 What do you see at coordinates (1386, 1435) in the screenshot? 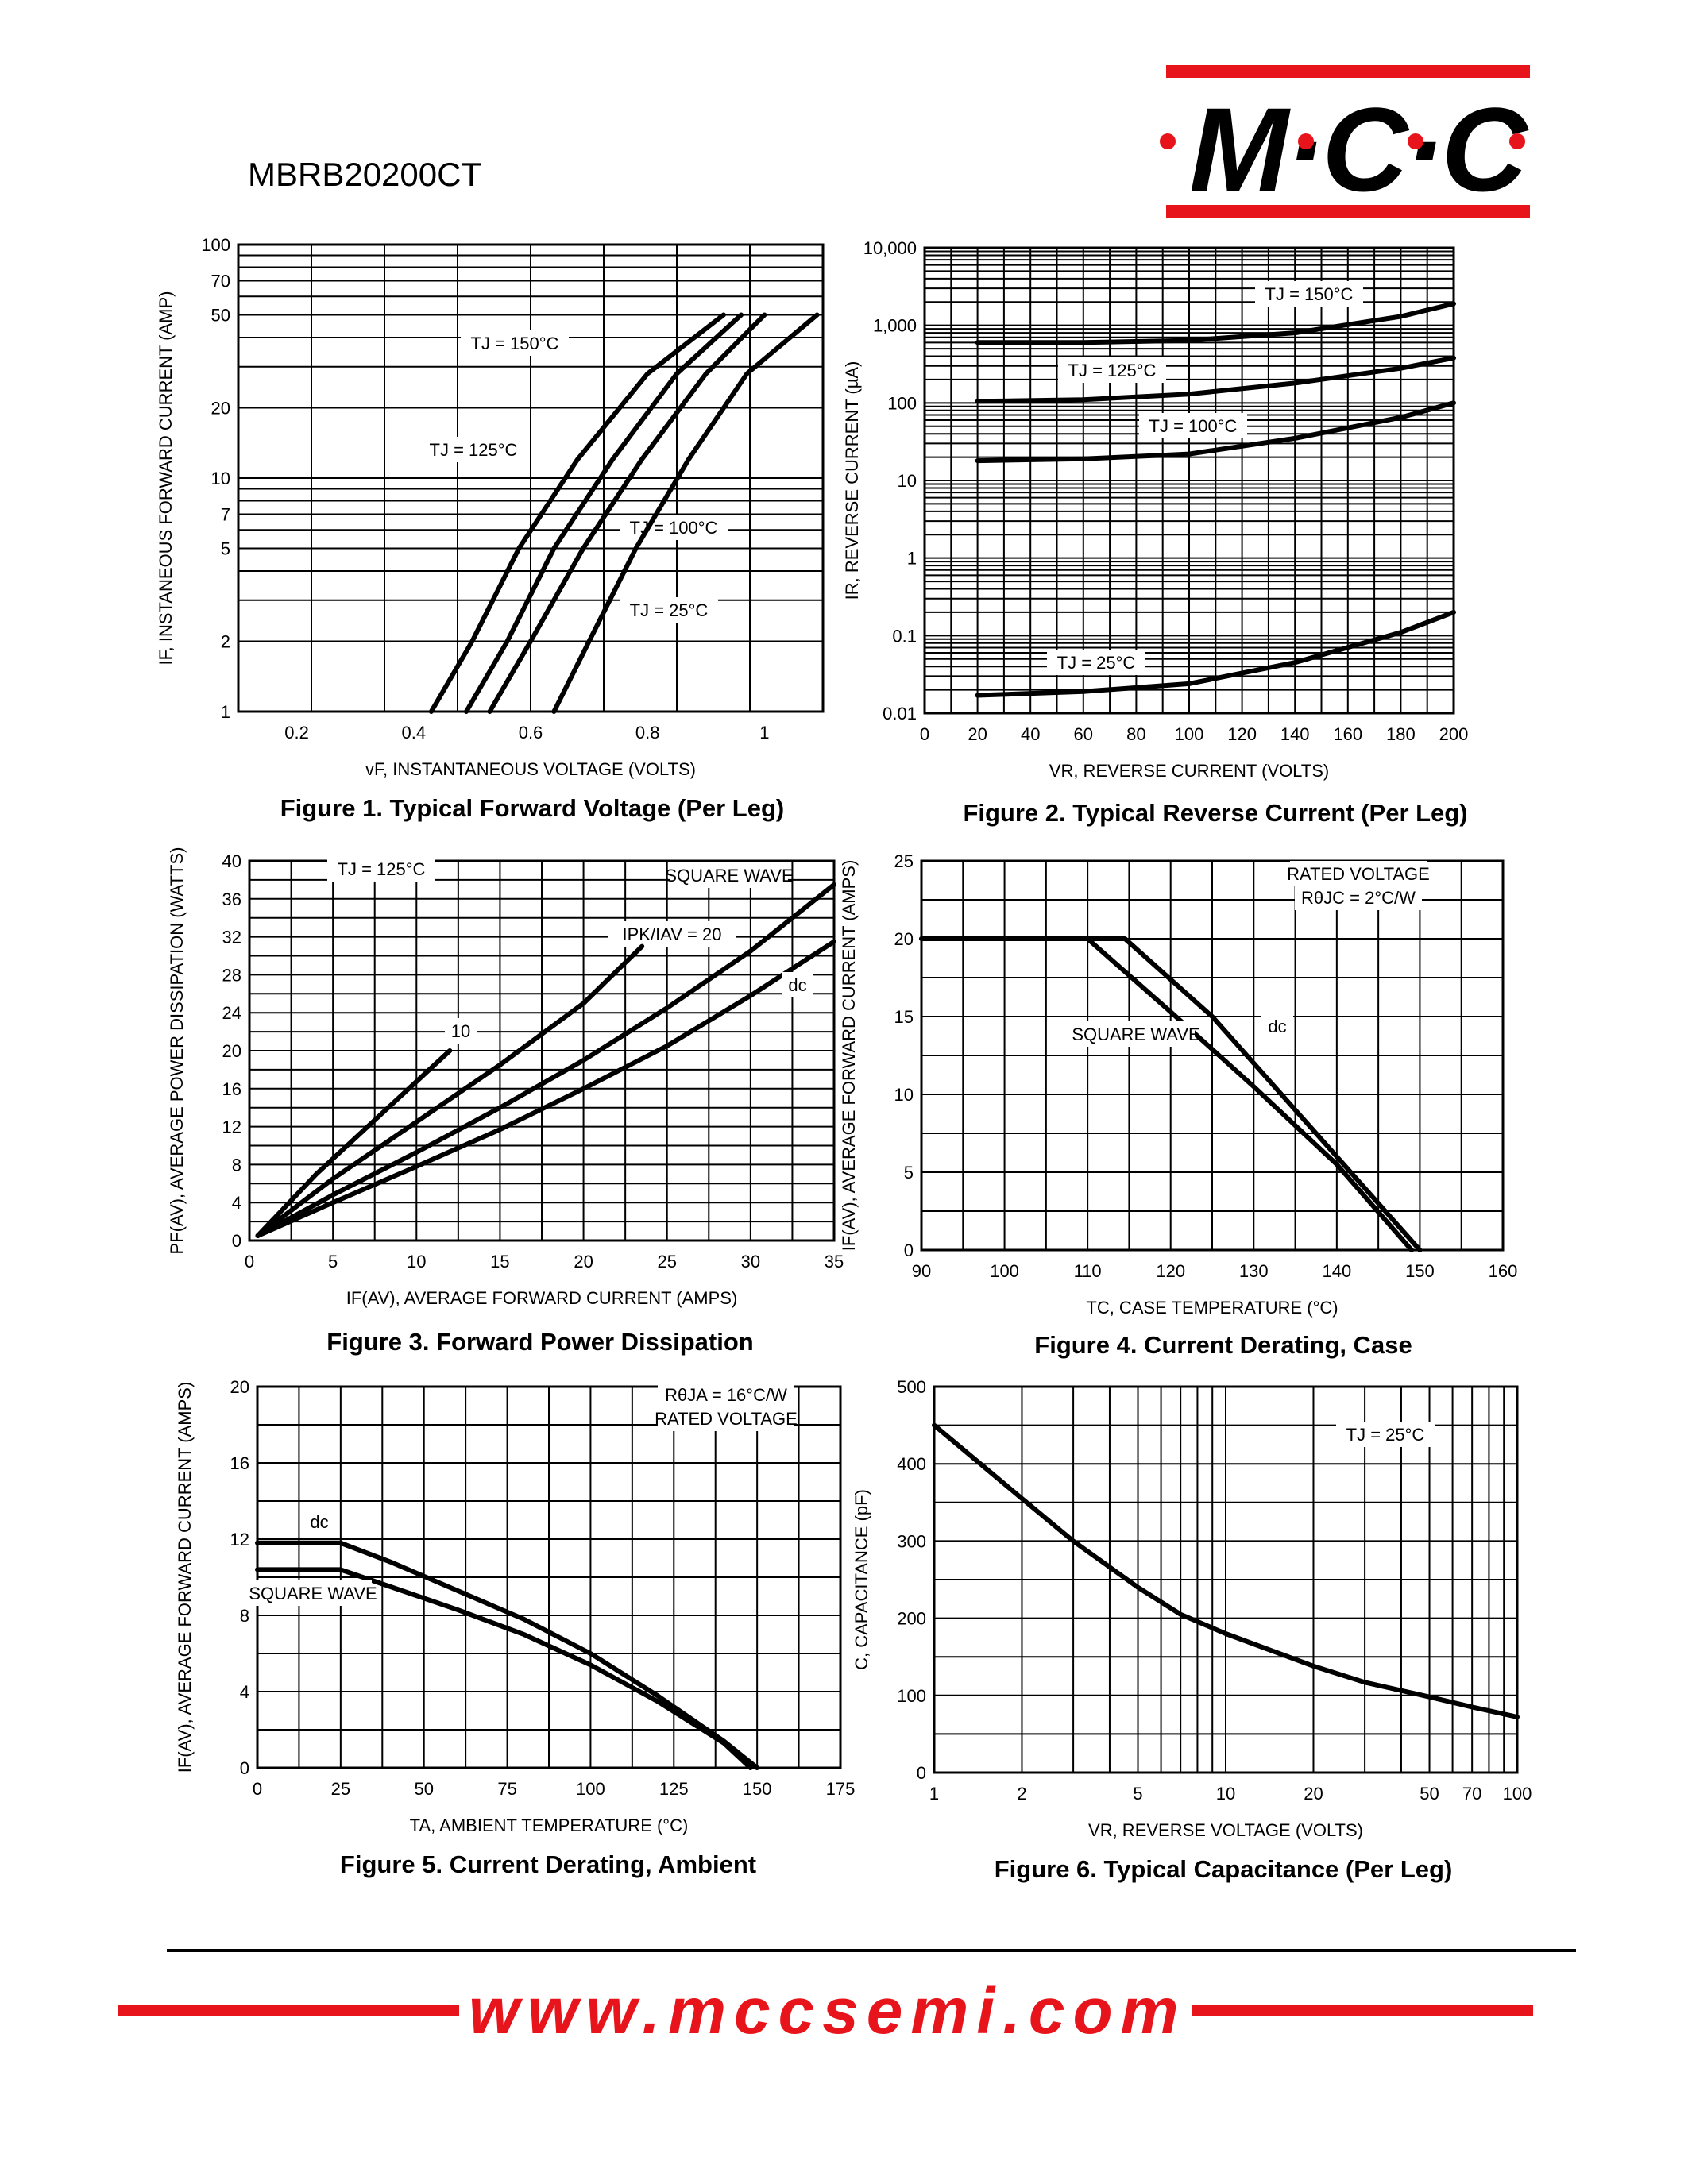
I see `fig6-annotation: TJ = 25°C` at bounding box center [1386, 1435].